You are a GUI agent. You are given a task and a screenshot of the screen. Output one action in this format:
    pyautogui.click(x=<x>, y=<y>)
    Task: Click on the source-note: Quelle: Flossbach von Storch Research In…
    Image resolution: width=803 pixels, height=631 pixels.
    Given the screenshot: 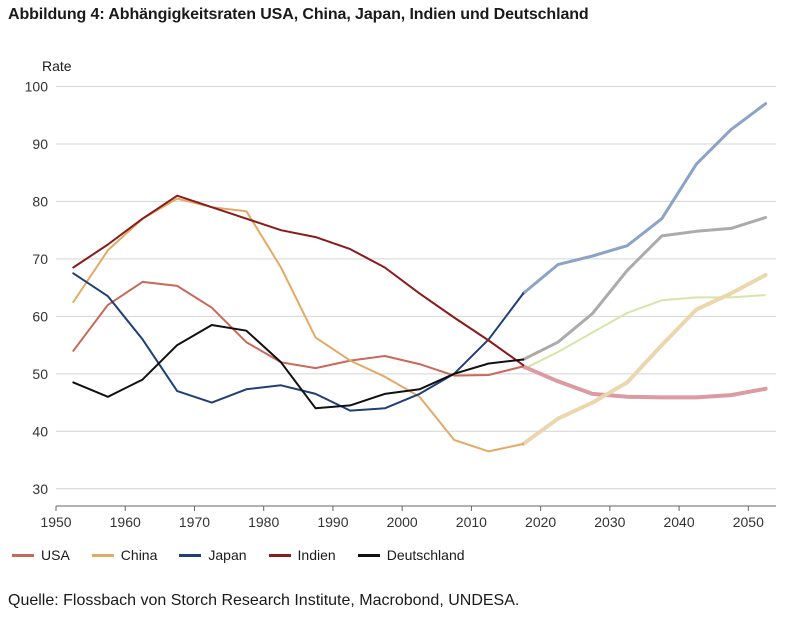 What is the action you would take?
    pyautogui.click(x=264, y=600)
    